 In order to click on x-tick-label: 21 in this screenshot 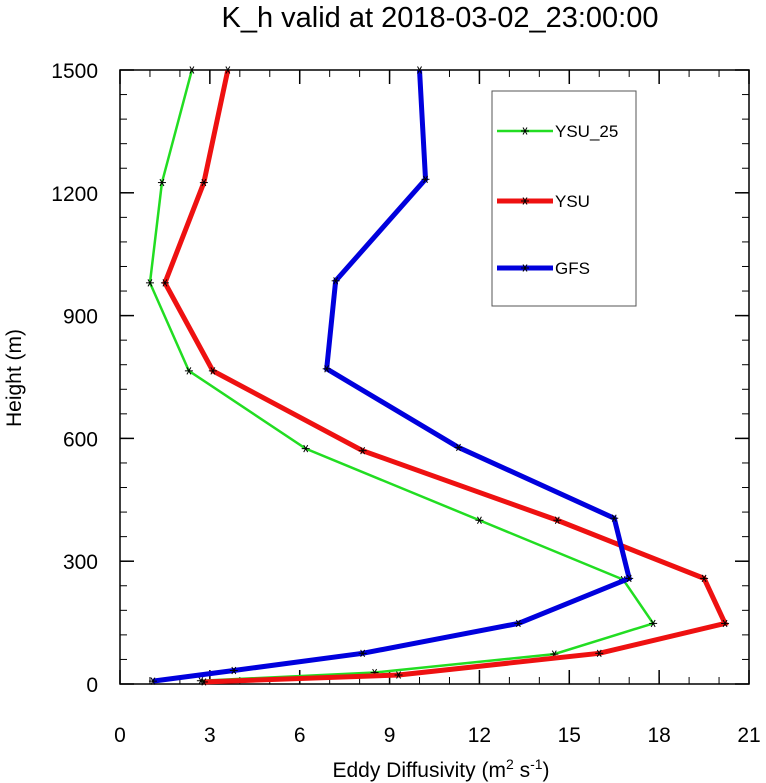, I will do `click(748, 735)`.